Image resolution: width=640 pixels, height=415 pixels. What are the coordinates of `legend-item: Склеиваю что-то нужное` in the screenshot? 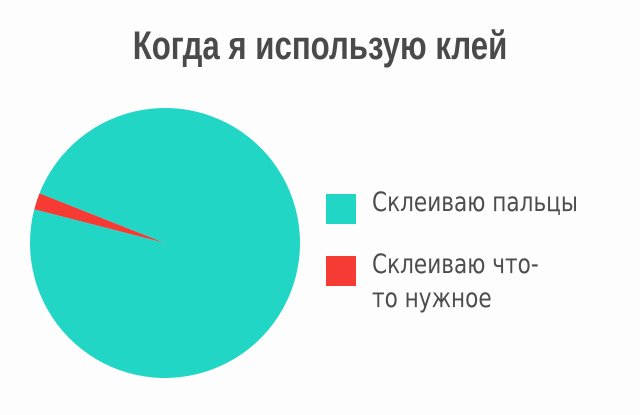 It's located at (464, 282).